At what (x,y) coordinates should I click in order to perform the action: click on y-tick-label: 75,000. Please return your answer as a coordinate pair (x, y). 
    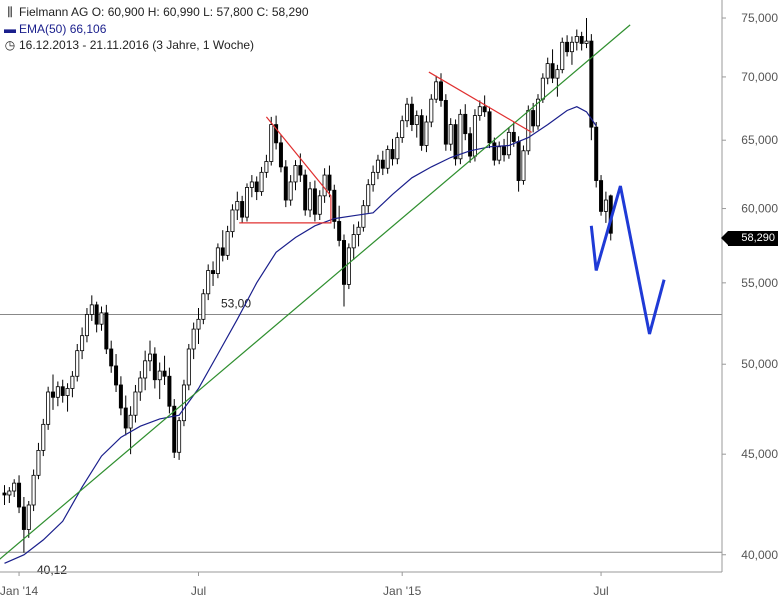
    Looking at the image, I should click on (759, 18).